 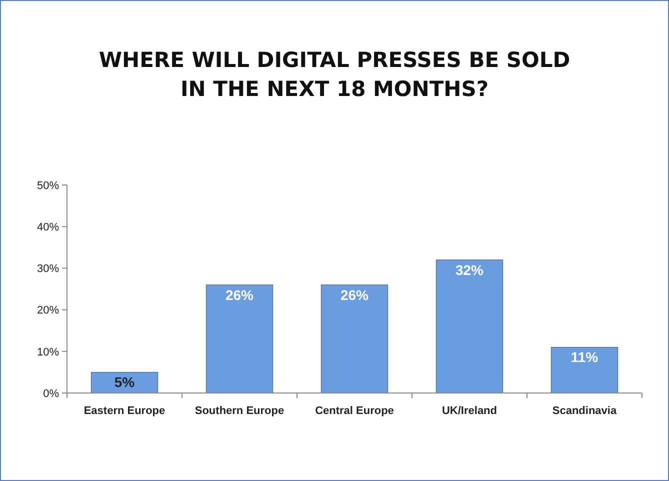 I want to click on y-tick-label: 20%, so click(x=48, y=310).